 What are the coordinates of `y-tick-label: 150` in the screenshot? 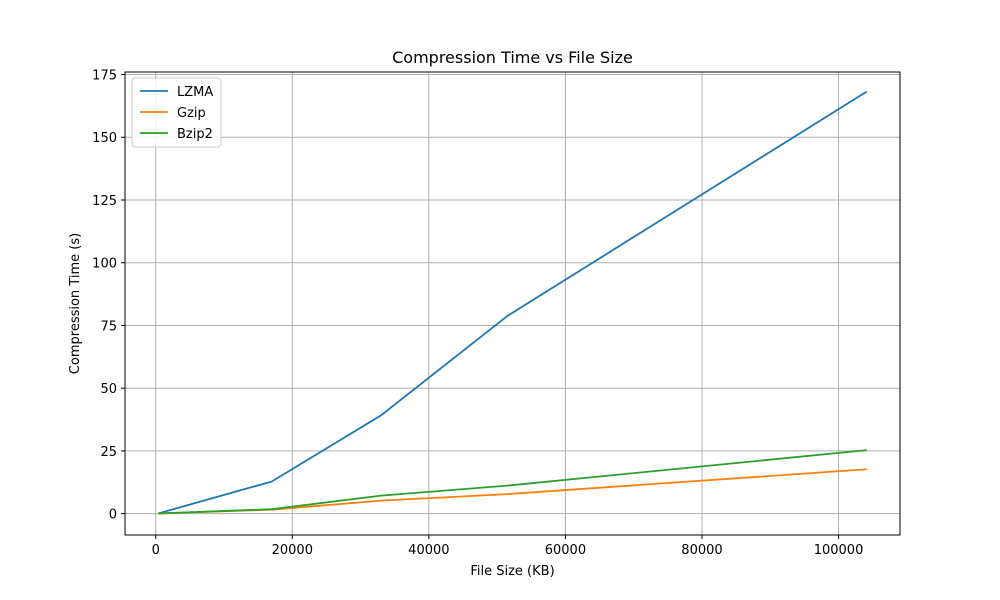 It's located at (104, 138).